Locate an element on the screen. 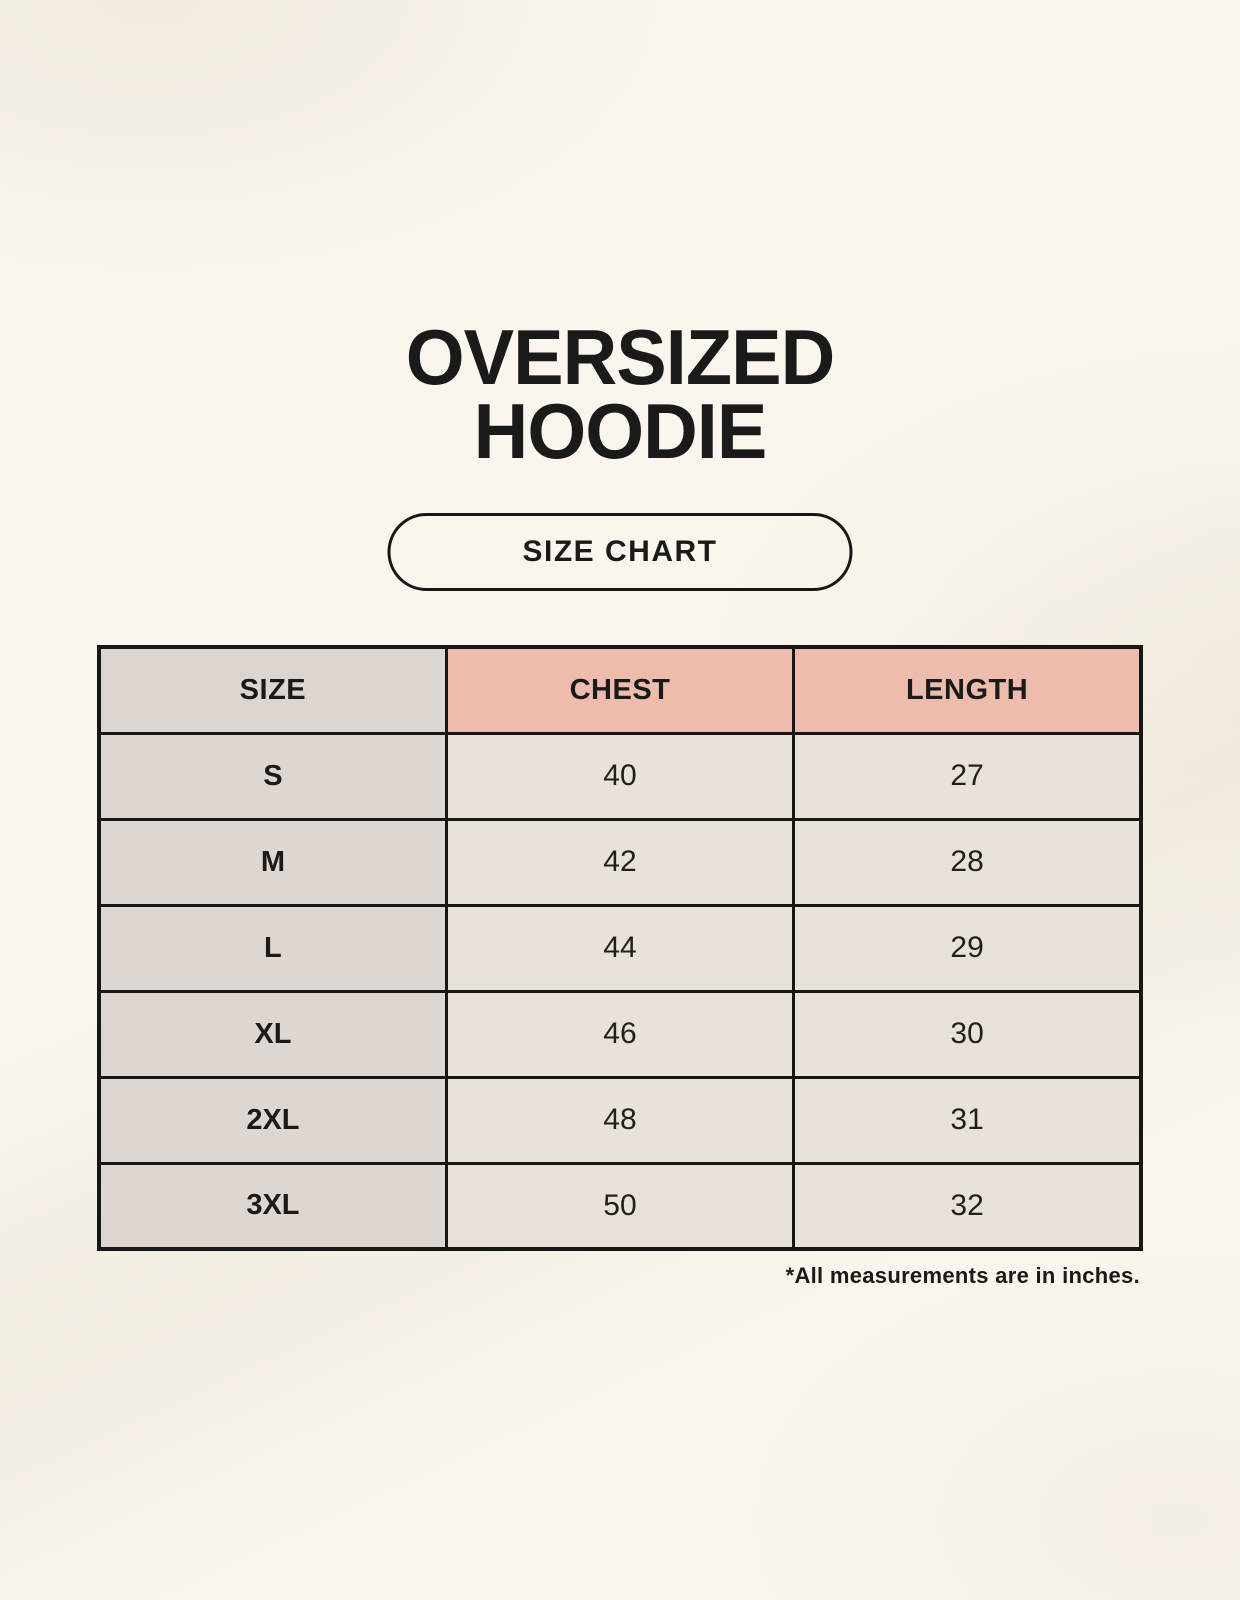 The image size is (1240, 1600). table-row: L 44 29 is located at coordinates (620, 948).